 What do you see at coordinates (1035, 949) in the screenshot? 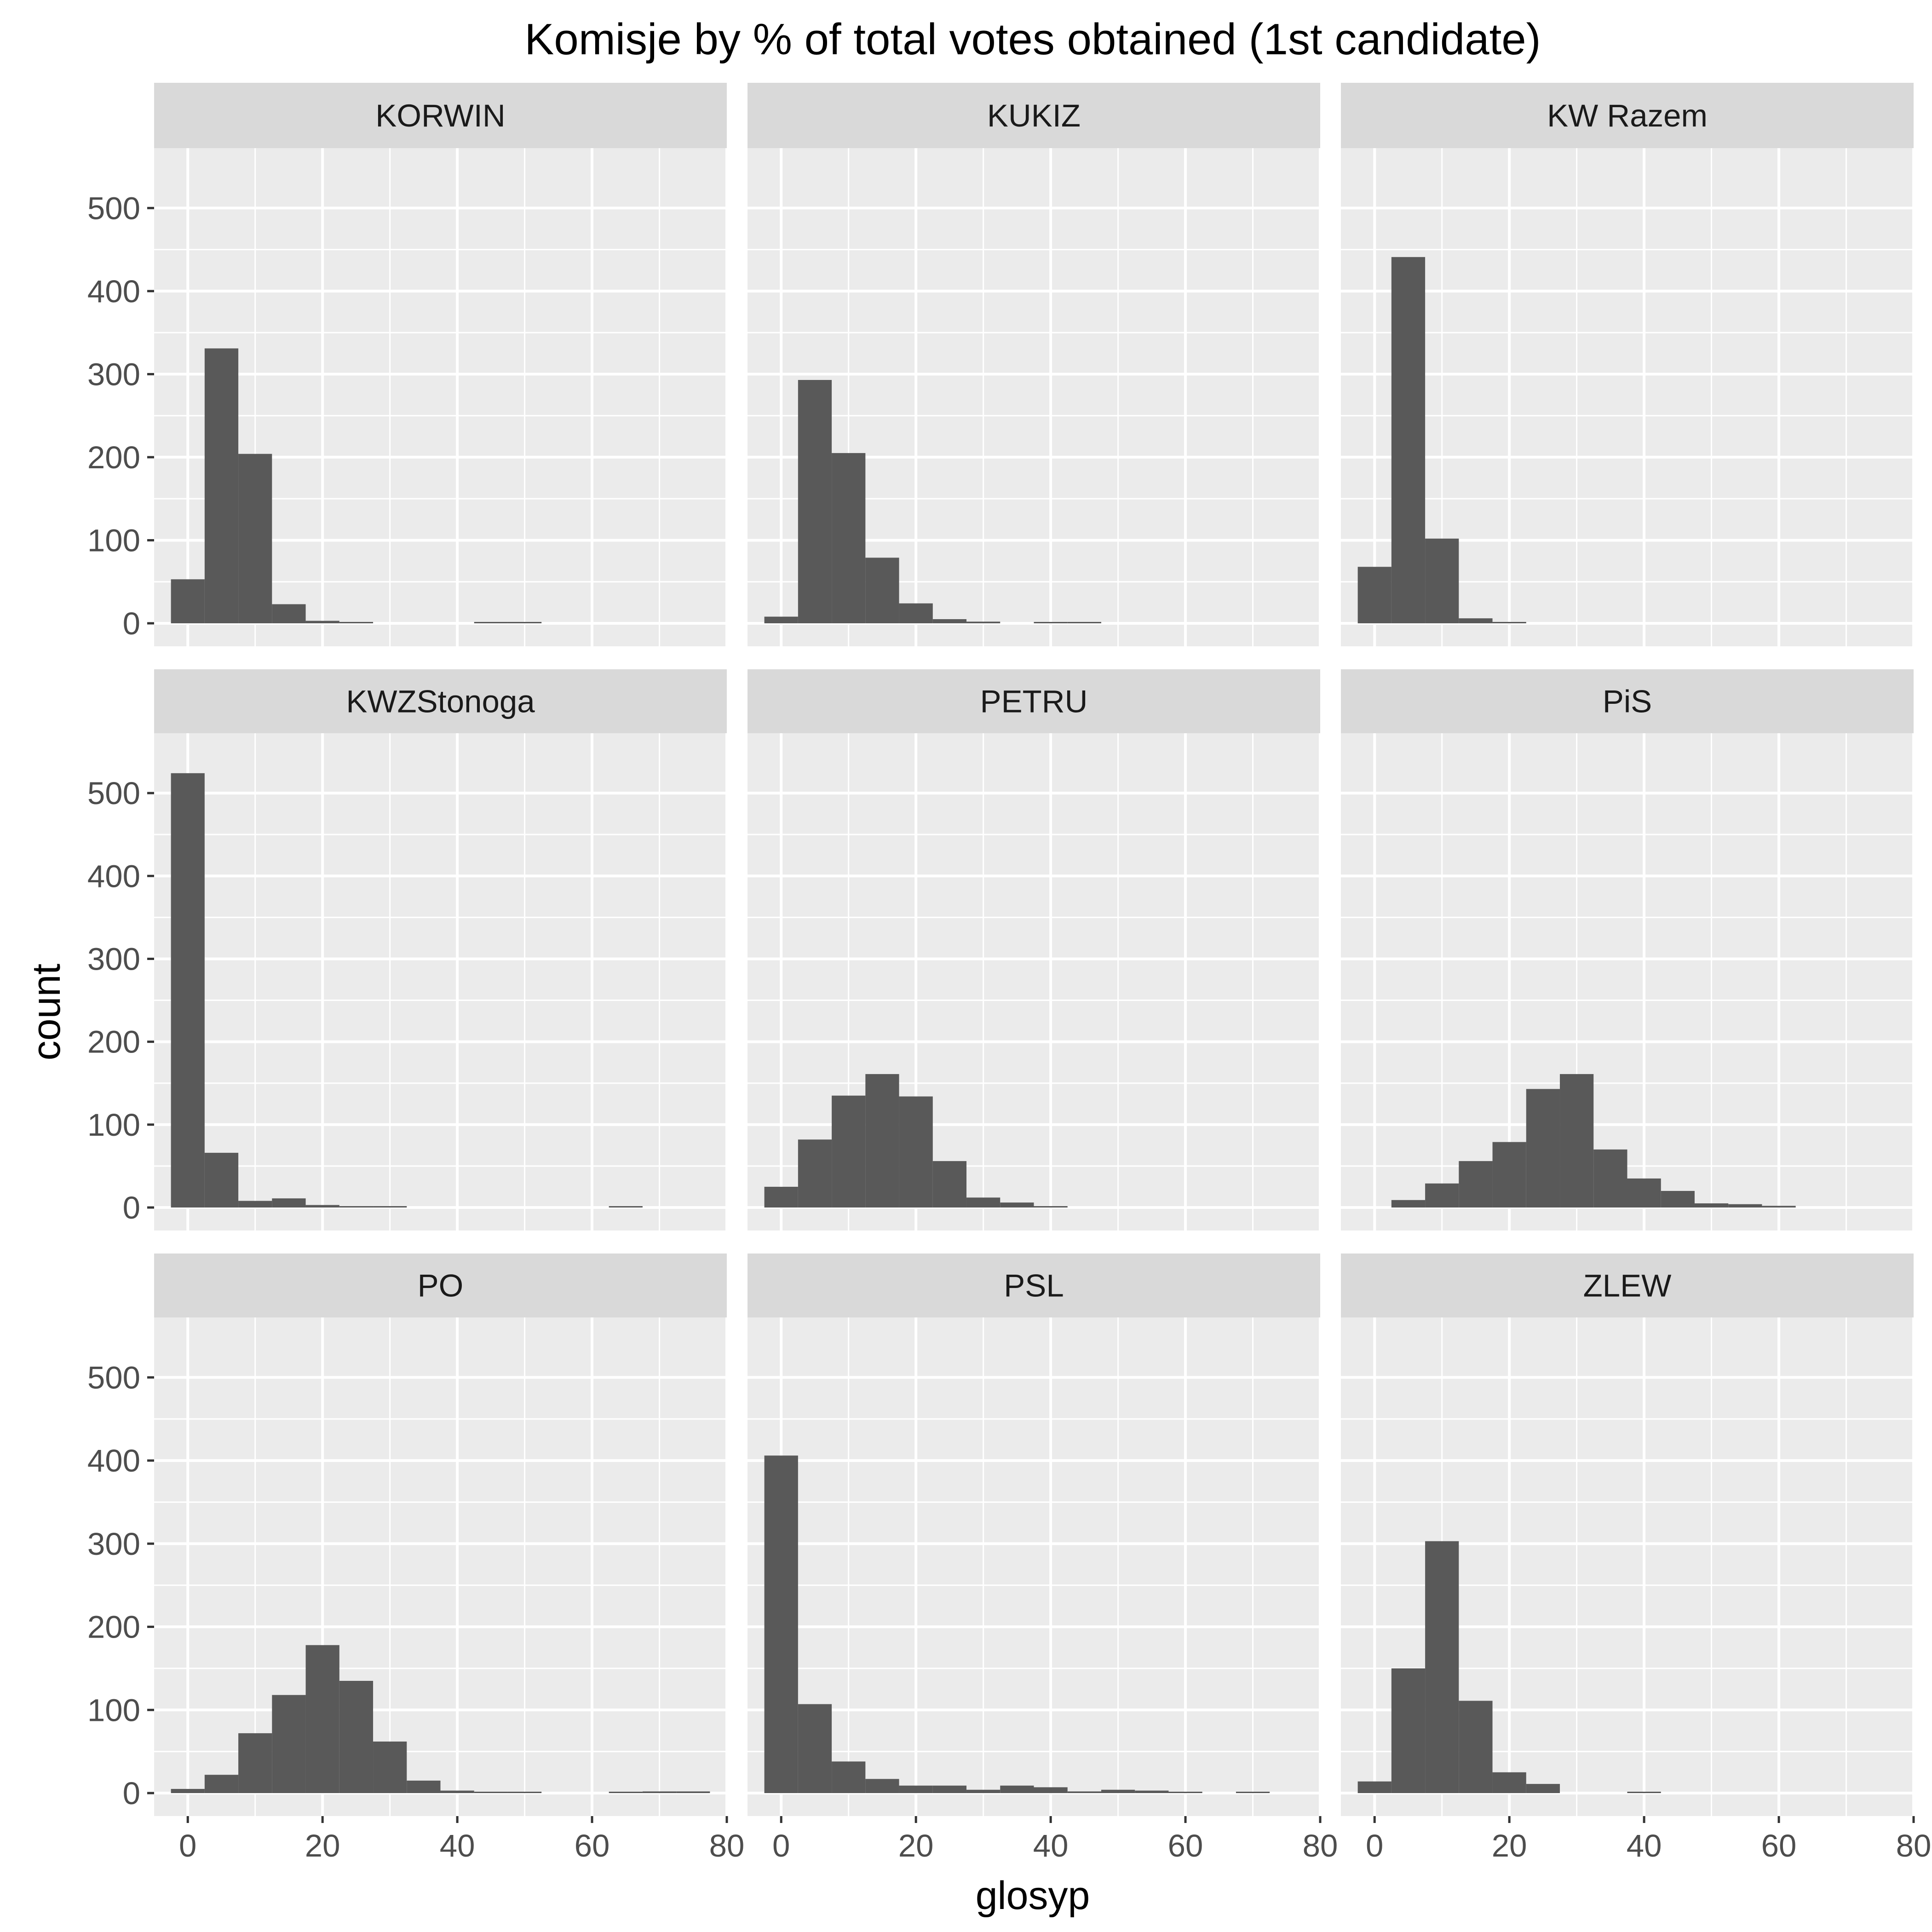
I see `facet-panel-petru: PETRU` at bounding box center [1035, 949].